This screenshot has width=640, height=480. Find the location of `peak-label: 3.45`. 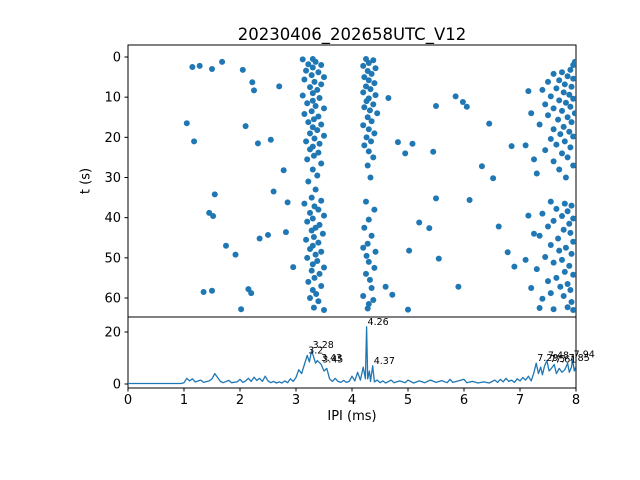

peak-label: 3.45 is located at coordinates (332, 360).